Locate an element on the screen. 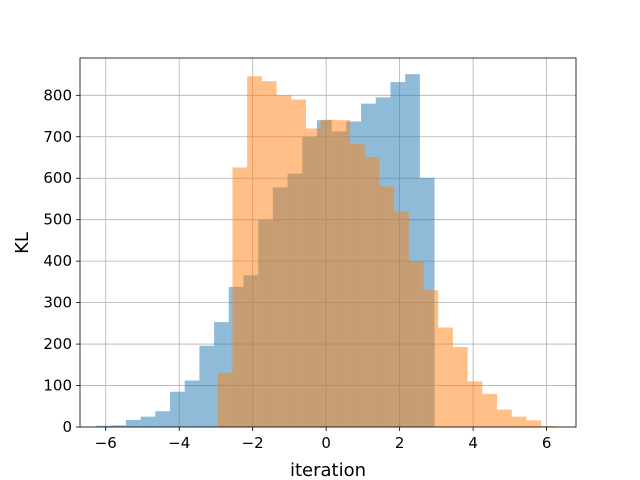  x-tick-label: 2 is located at coordinates (400, 443).